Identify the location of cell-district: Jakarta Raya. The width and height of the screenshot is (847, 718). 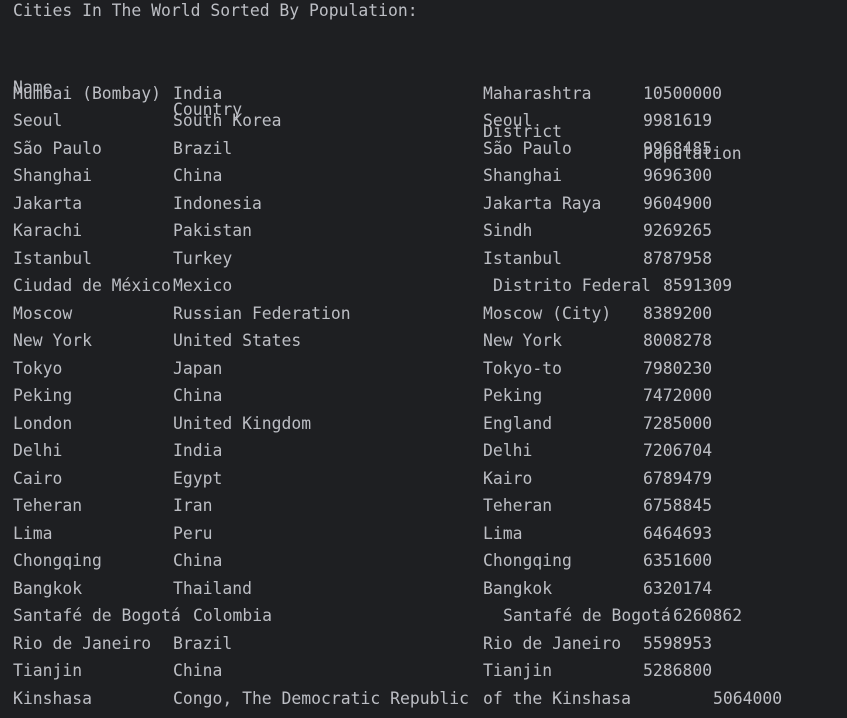
(542, 203).